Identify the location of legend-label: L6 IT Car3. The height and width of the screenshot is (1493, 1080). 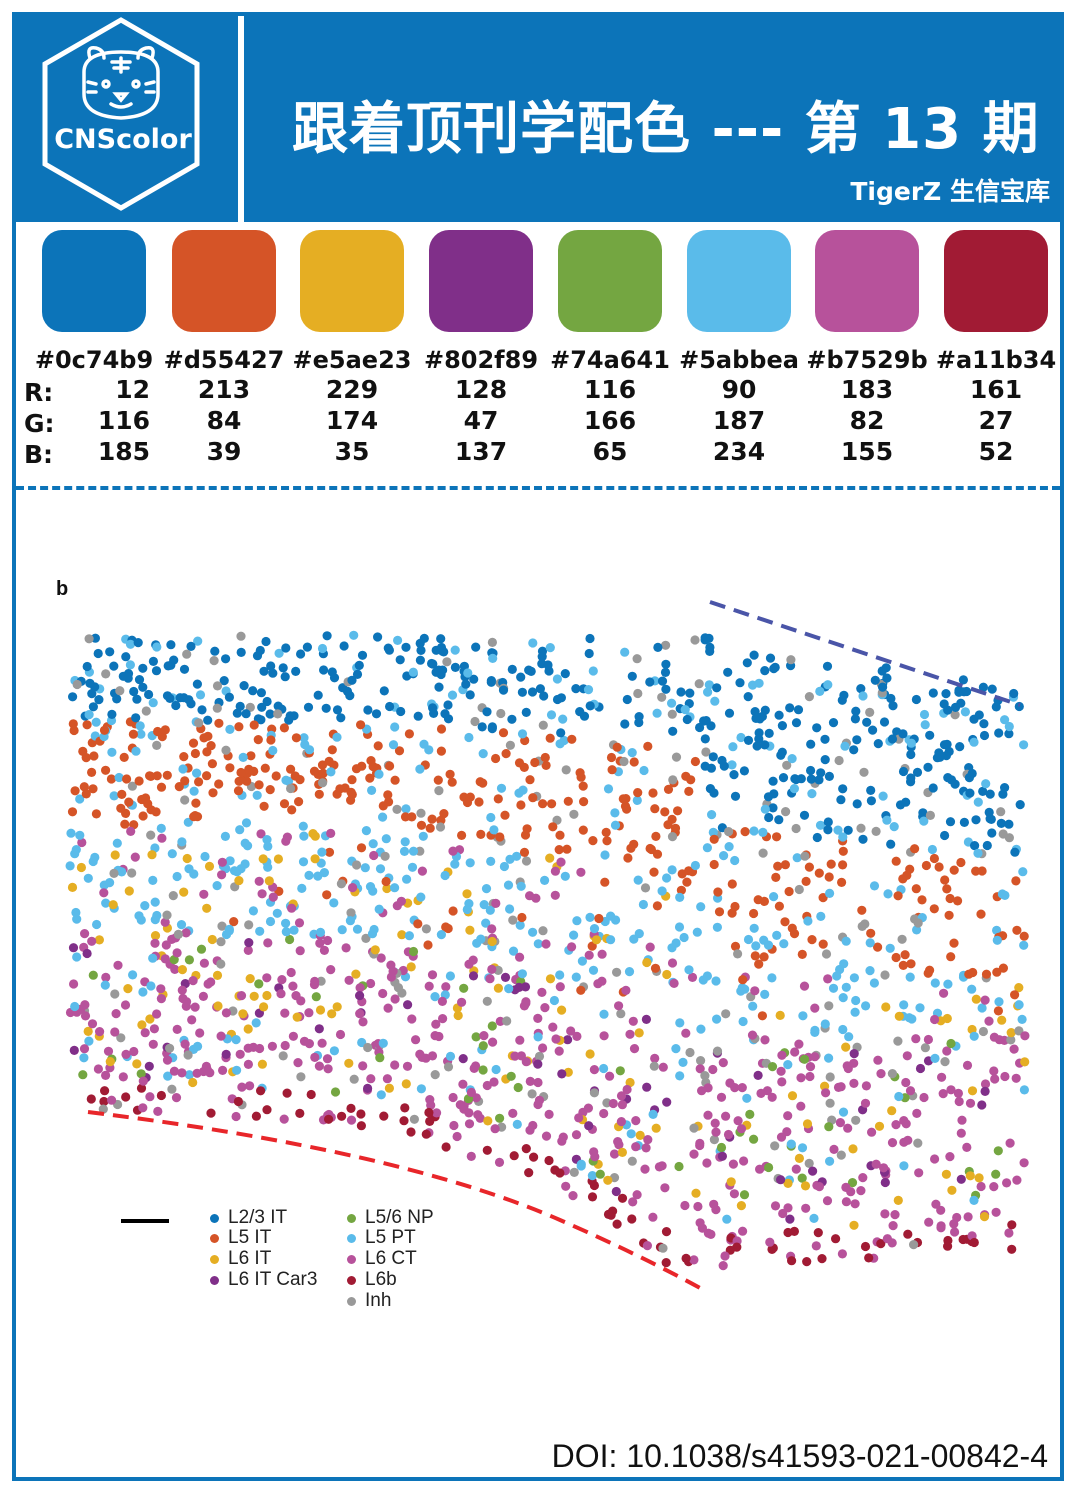
(273, 1279).